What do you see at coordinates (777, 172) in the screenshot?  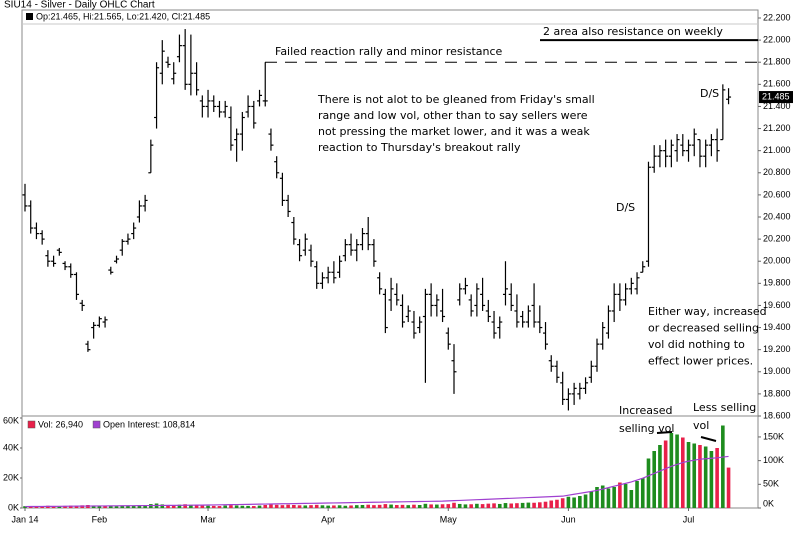 I see `y-tick-label: 20.800` at bounding box center [777, 172].